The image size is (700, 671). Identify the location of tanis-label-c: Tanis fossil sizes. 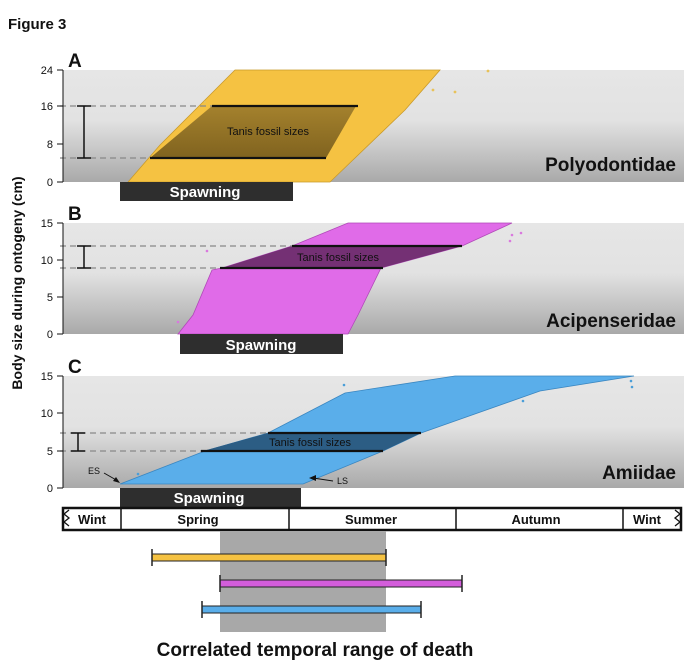
(310, 443).